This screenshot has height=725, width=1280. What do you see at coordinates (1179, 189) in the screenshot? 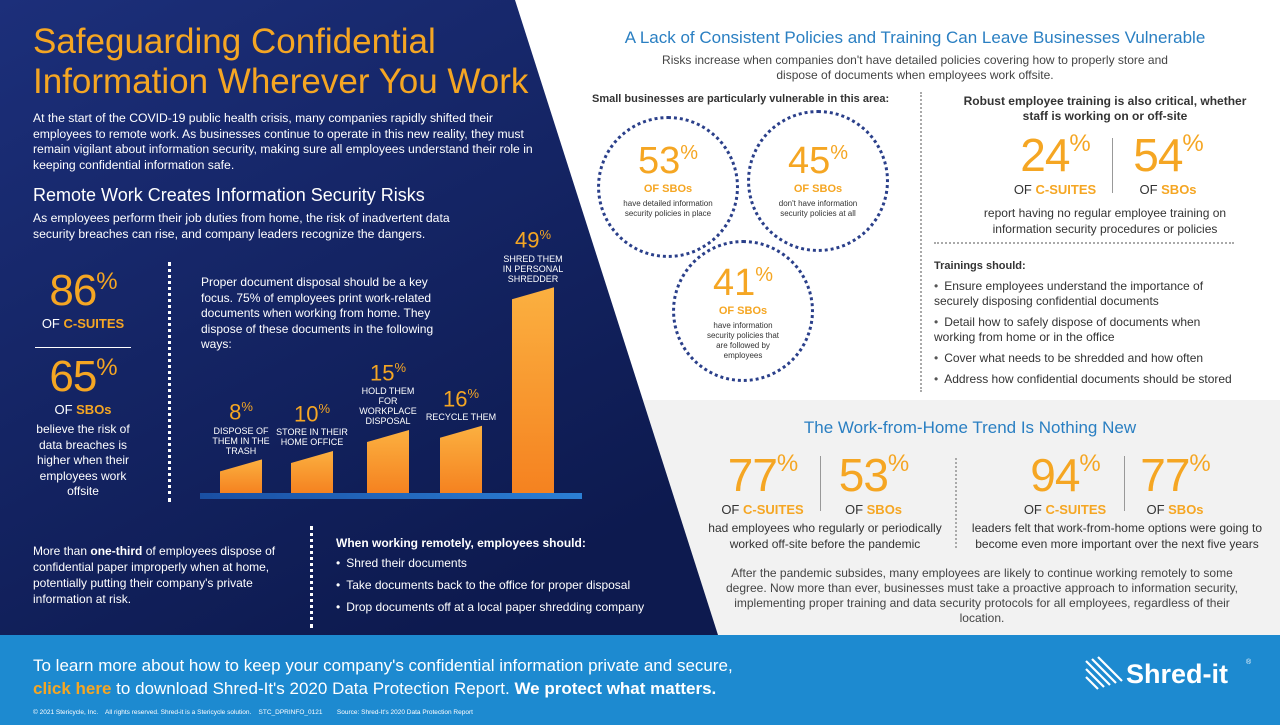
I see `t2-label: SBOs` at bounding box center [1179, 189].